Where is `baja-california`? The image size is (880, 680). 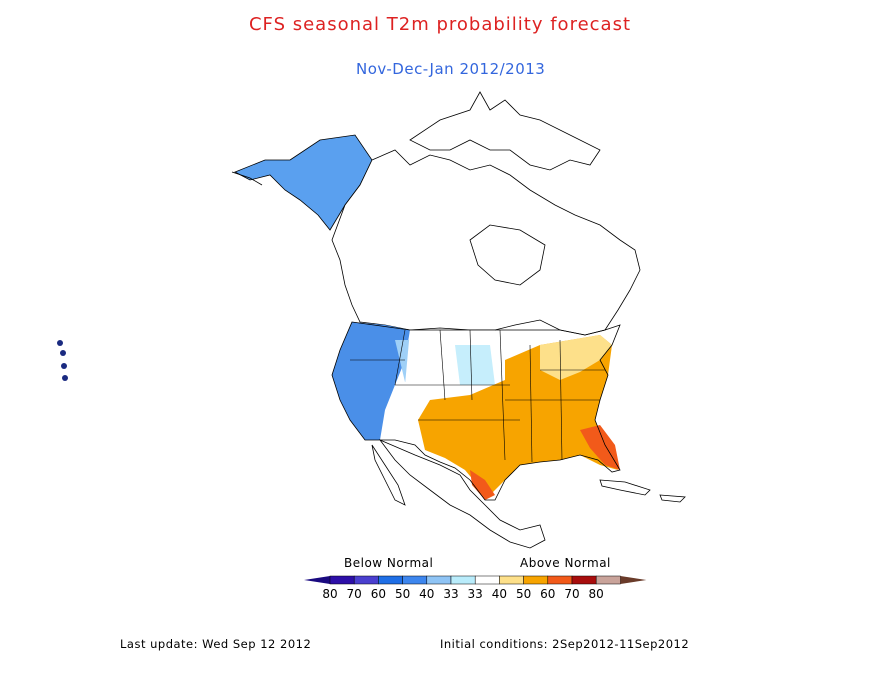
baja-california is located at coordinates (388, 475).